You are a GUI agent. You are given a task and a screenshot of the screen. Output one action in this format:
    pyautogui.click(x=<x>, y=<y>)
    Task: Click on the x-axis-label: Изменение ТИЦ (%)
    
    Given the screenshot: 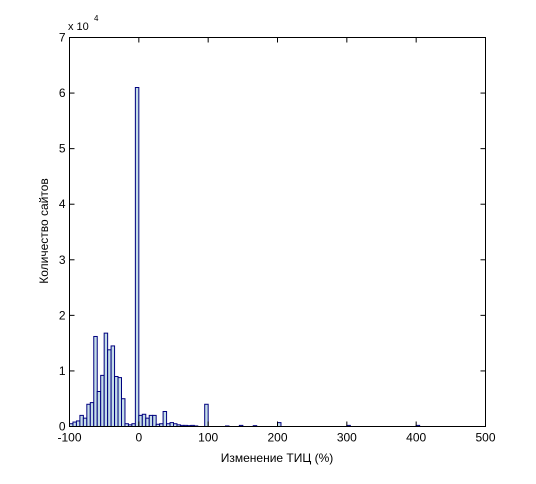 What is the action you would take?
    pyautogui.click(x=277, y=458)
    